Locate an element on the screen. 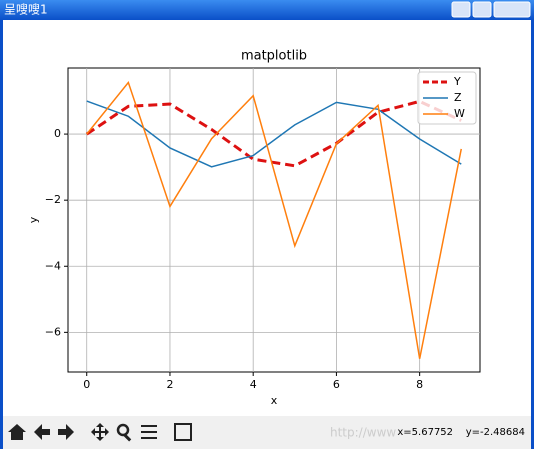 The width and height of the screenshot is (534, 453). toolbar is located at coordinates (267, 432).